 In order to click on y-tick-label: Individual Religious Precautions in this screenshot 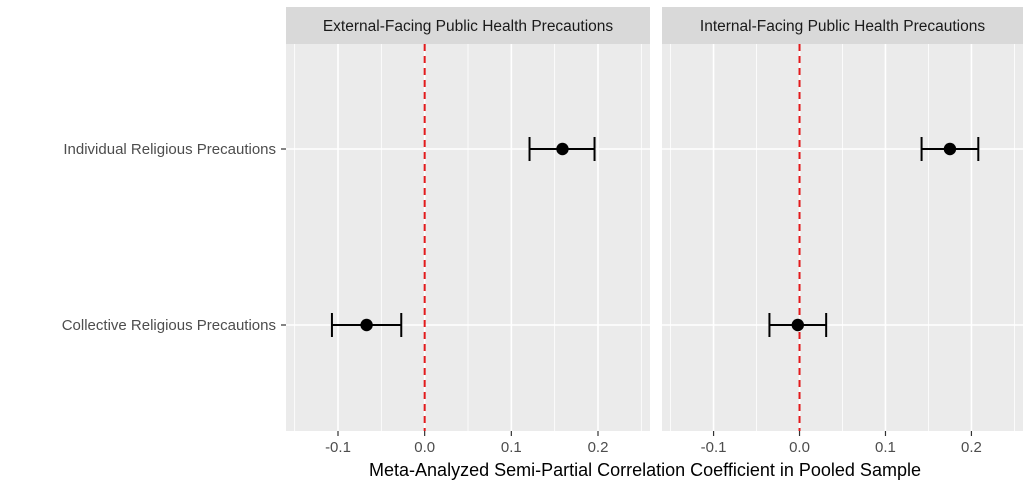, I will do `click(169, 149)`.